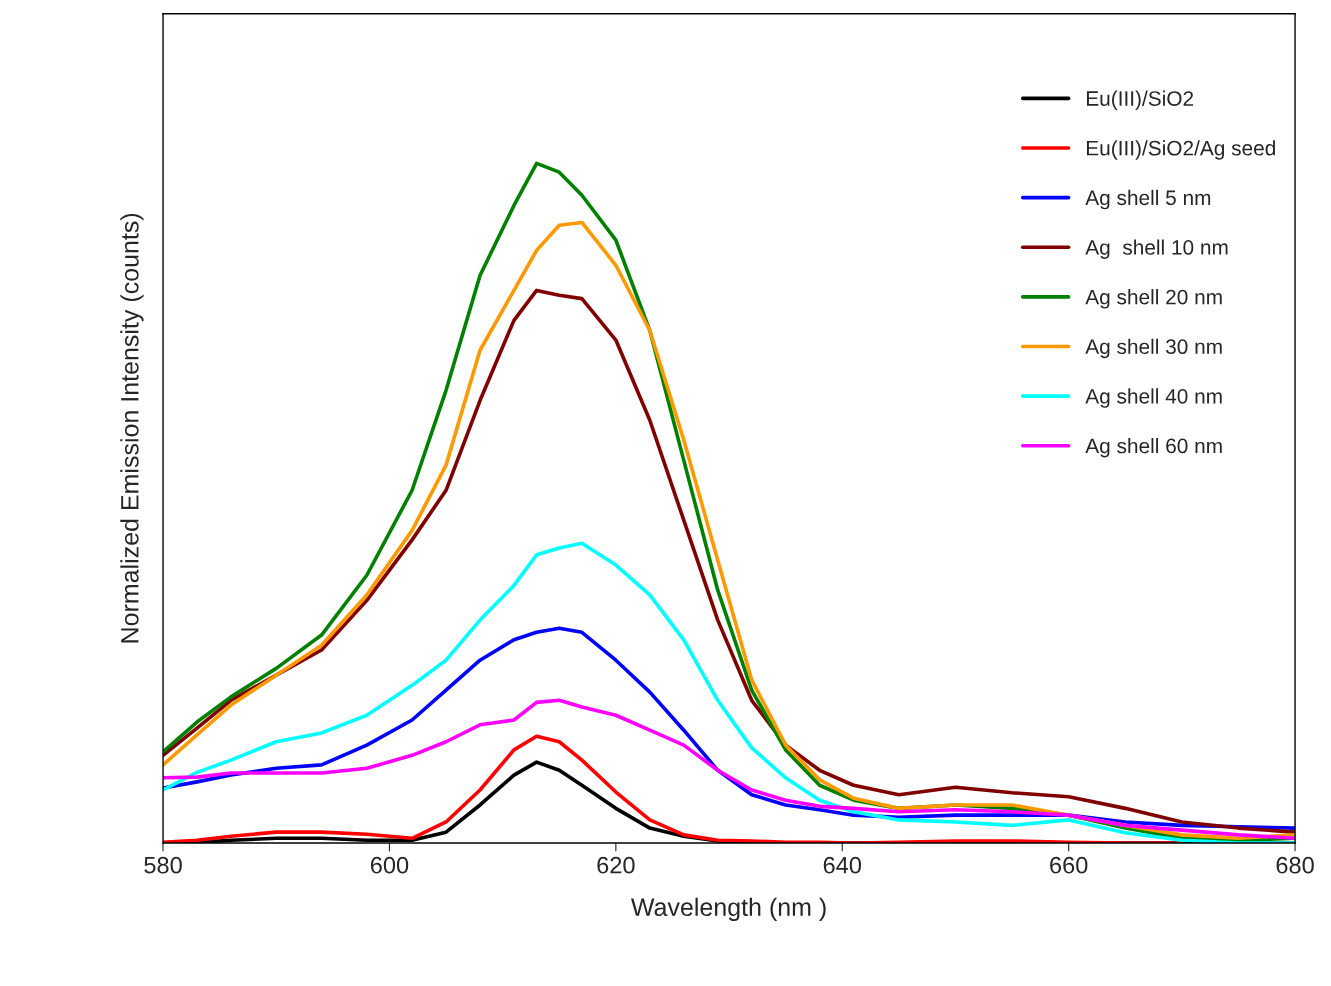  I want to click on x-tick-label: 640, so click(842, 865).